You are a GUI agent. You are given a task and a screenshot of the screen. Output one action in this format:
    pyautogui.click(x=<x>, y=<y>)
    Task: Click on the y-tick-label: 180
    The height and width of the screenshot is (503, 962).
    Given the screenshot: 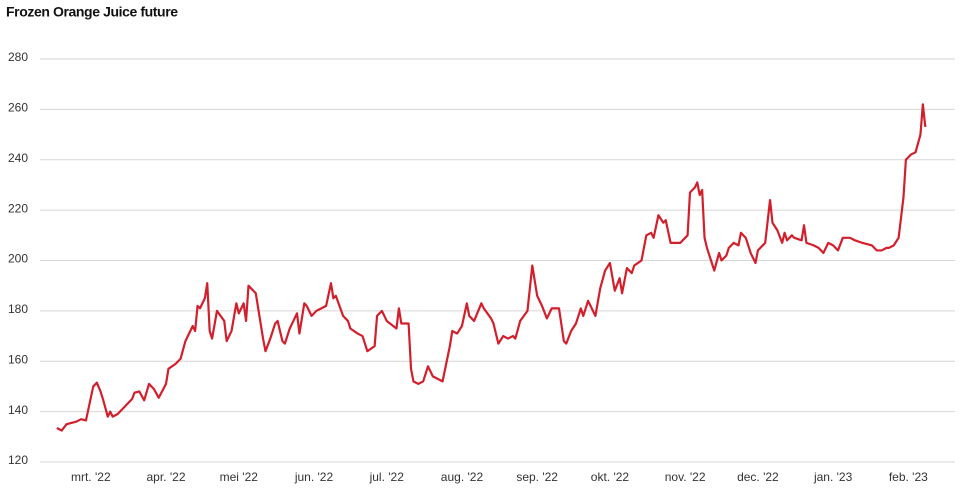 What is the action you would take?
    pyautogui.click(x=18, y=309)
    